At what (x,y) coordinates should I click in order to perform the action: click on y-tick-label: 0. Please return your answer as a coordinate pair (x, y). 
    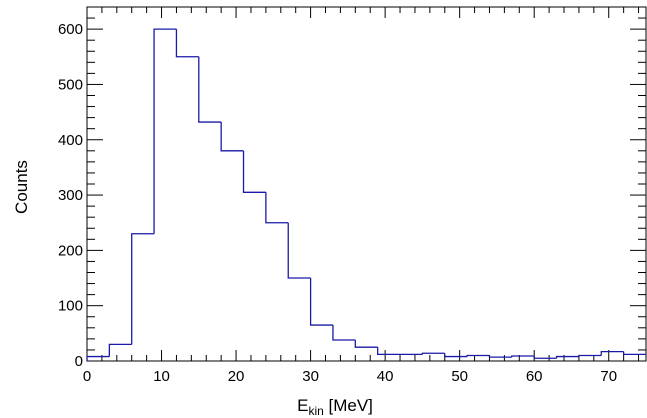
    Looking at the image, I should click on (79, 361).